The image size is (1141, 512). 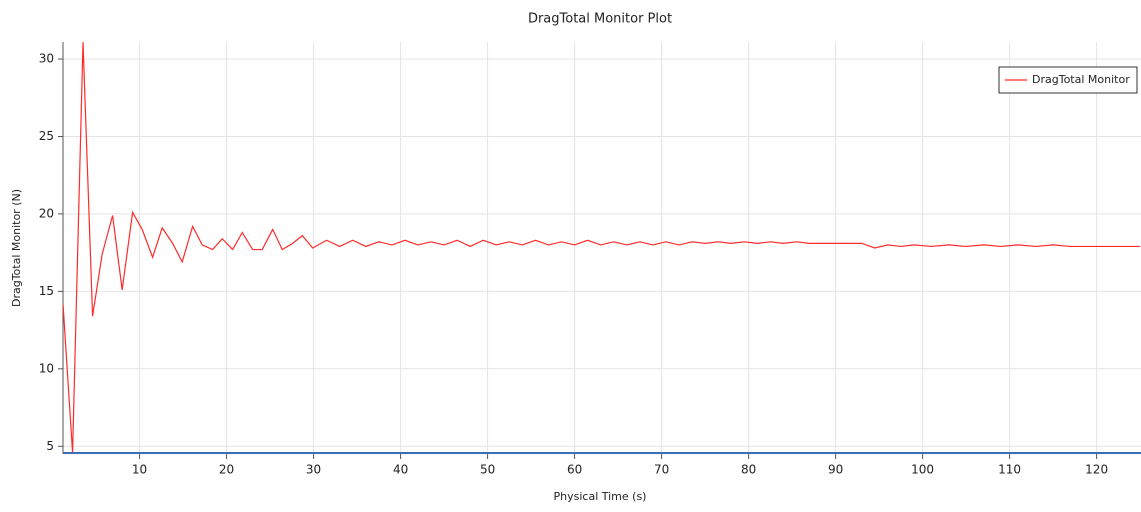 I want to click on x-tick-label: 120, so click(x=1096, y=470).